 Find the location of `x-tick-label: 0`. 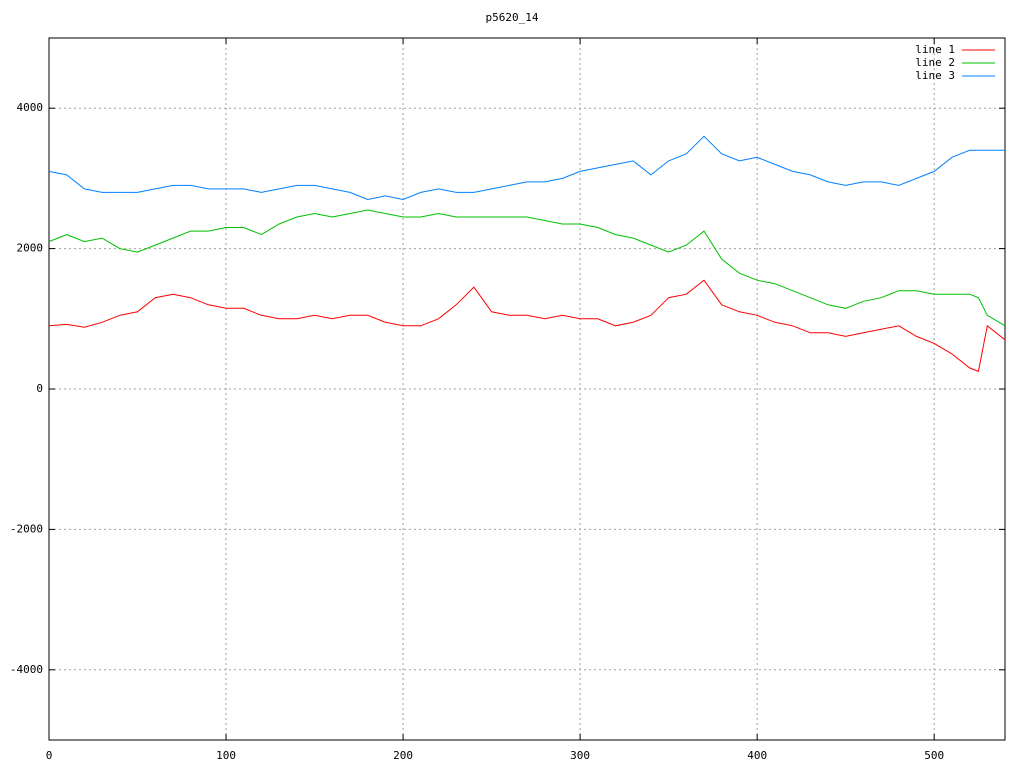

x-tick-label: 0 is located at coordinates (49, 755).